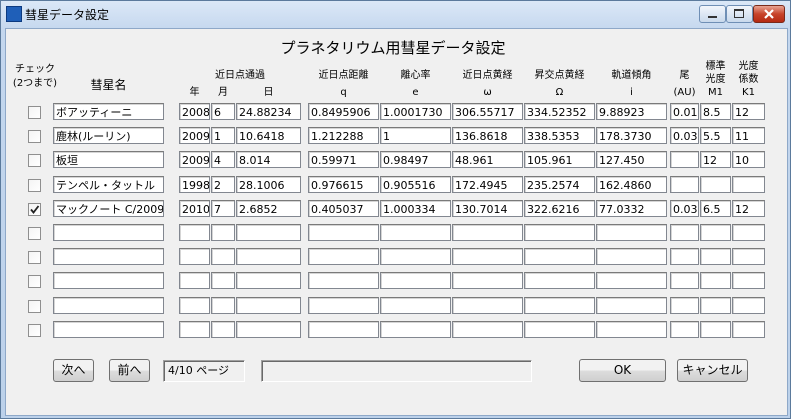 This screenshot has height=419, width=791. Describe the element at coordinates (715, 136) in the screenshot. I see `orbit-field: 5.5` at that location.